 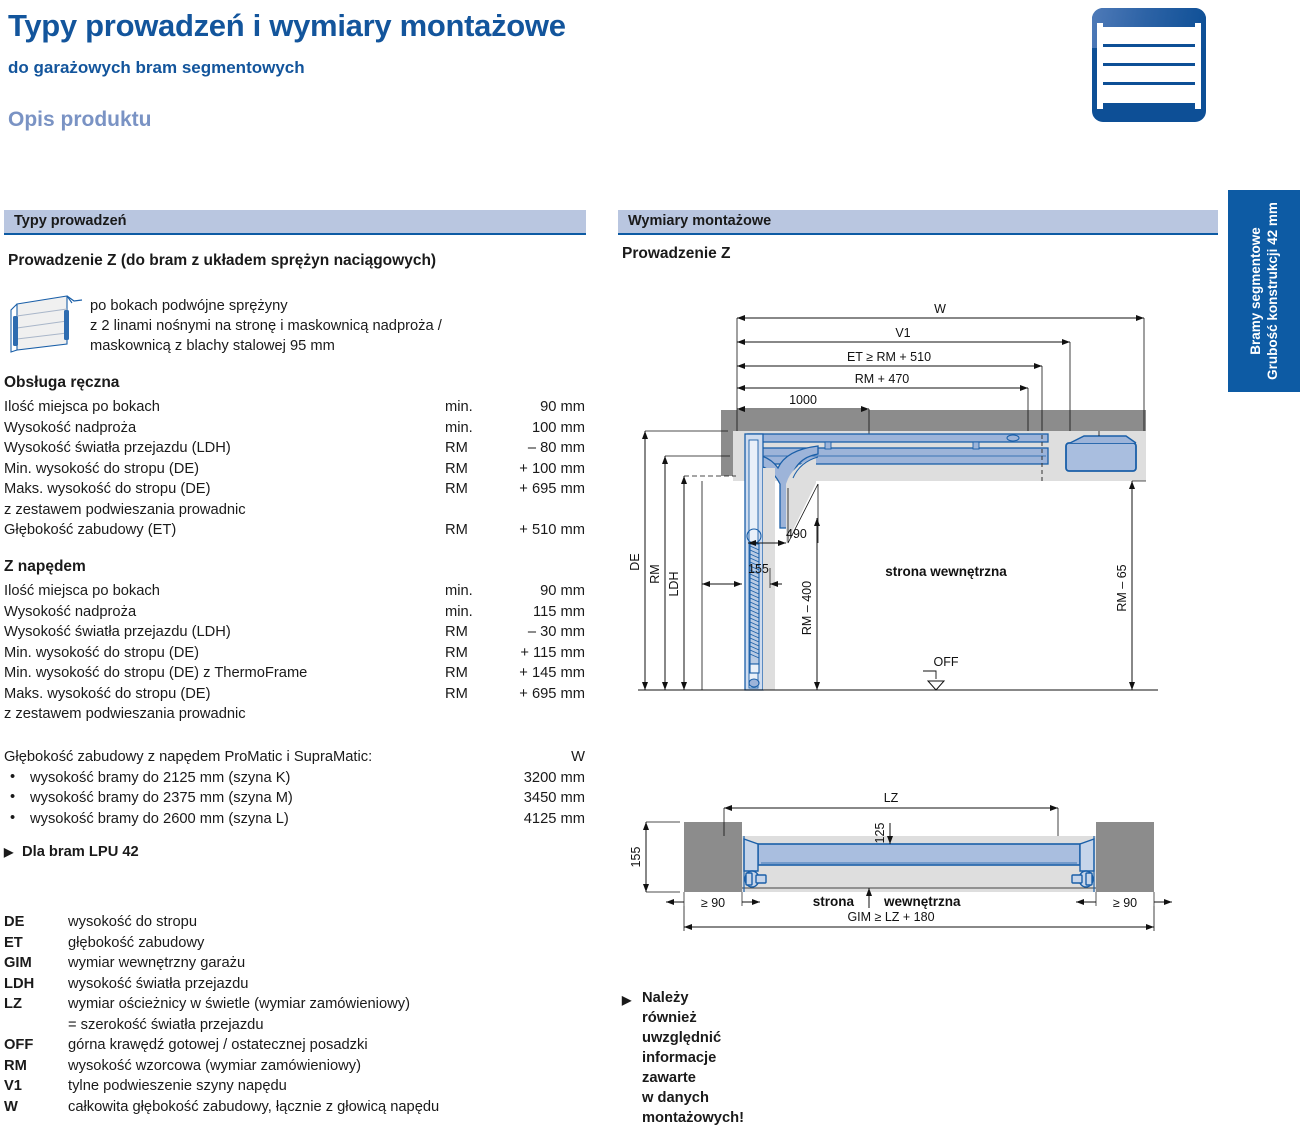 I want to click on dim-gim: GIM ≥ LZ + 180, so click(x=890, y=917).